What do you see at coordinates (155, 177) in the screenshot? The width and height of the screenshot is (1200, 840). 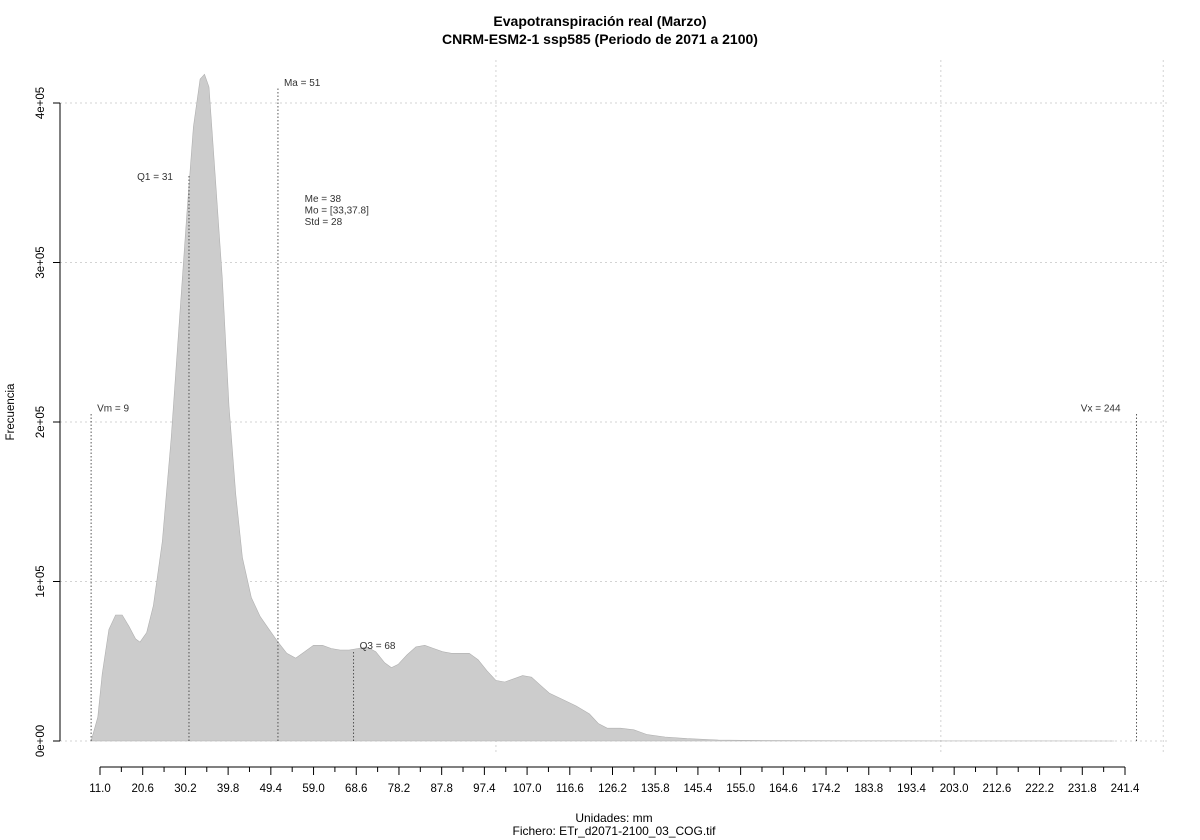 I see `marker-label: Q1 = 31` at bounding box center [155, 177].